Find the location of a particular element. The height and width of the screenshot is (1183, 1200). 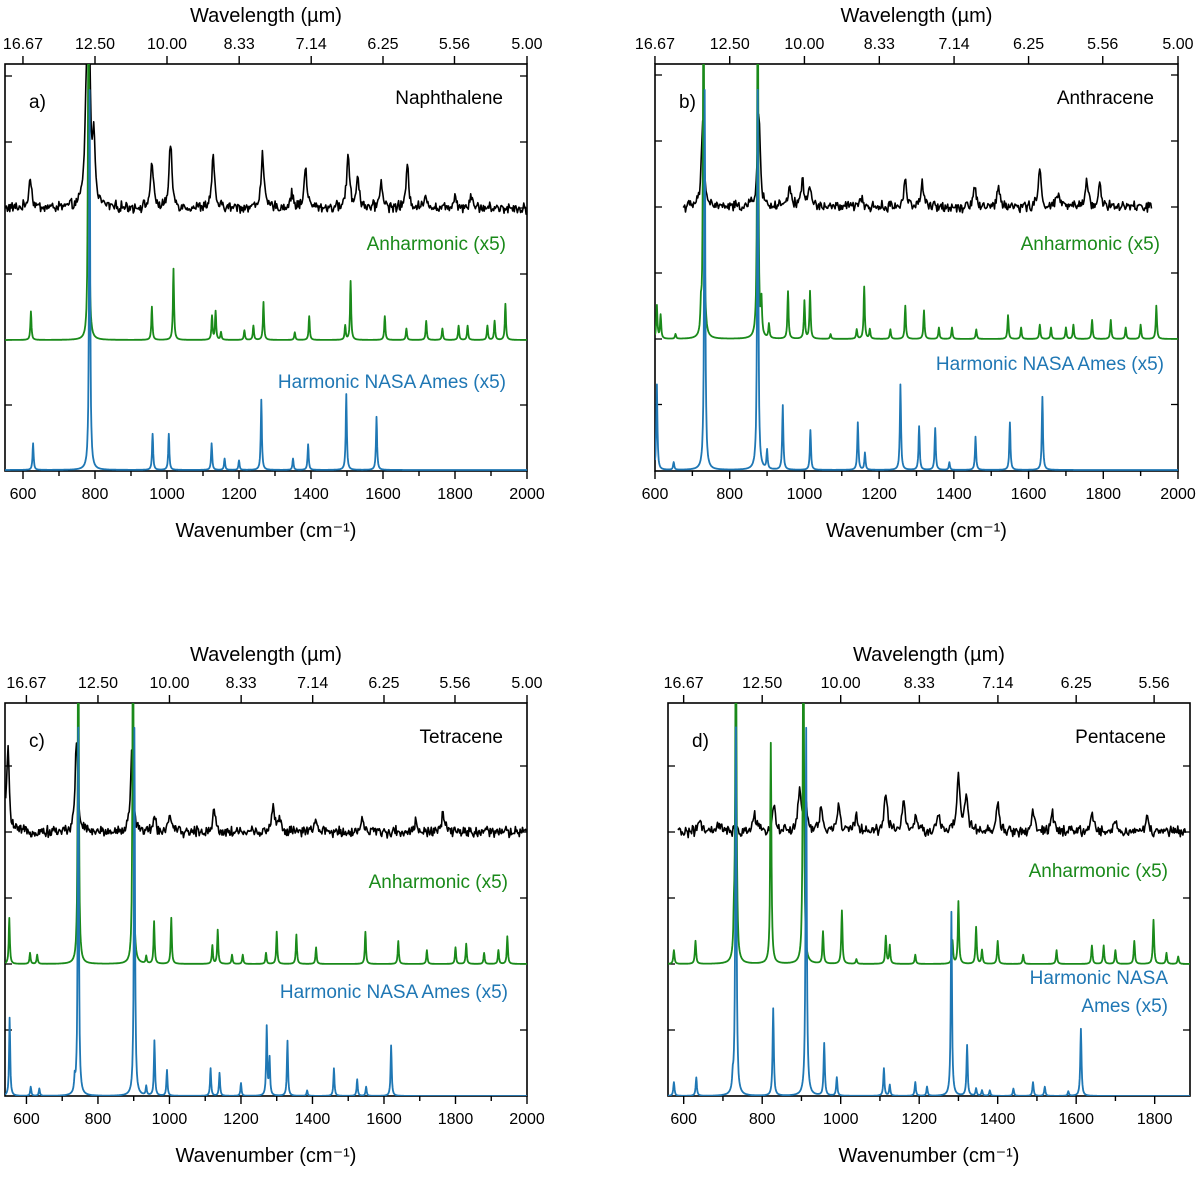

harmonic-label-line2: Ames (x5) is located at coordinates (1124, 1006).